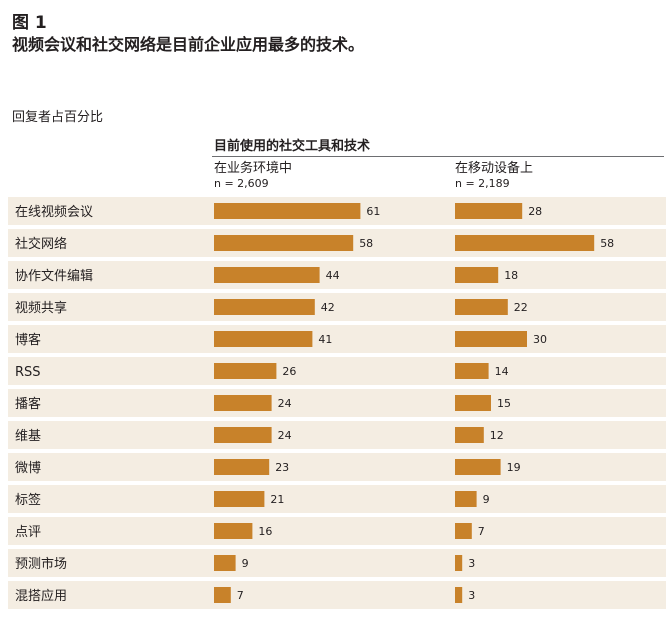 Image resolution: width=669 pixels, height=633 pixels. I want to click on data-label-series-1: 21, so click(277, 499).